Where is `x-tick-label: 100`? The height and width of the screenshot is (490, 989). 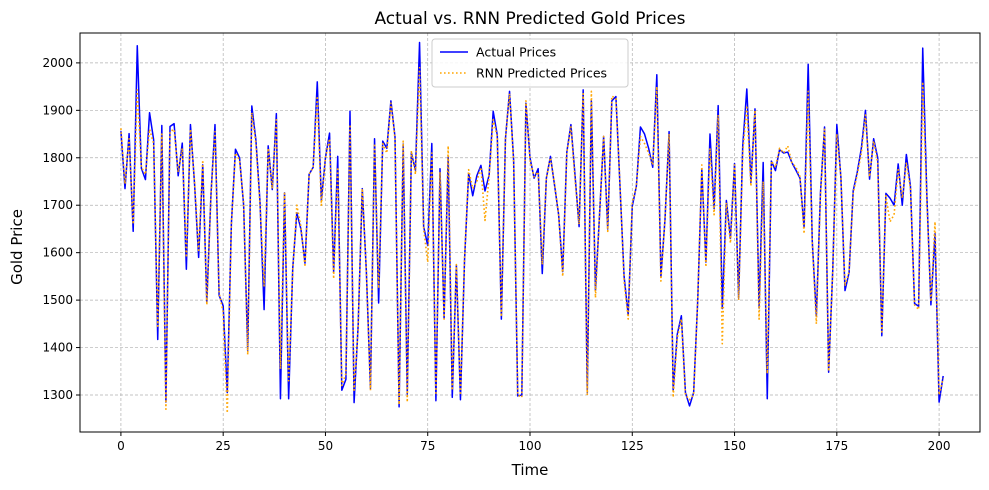
x-tick-label: 100 is located at coordinates (530, 446).